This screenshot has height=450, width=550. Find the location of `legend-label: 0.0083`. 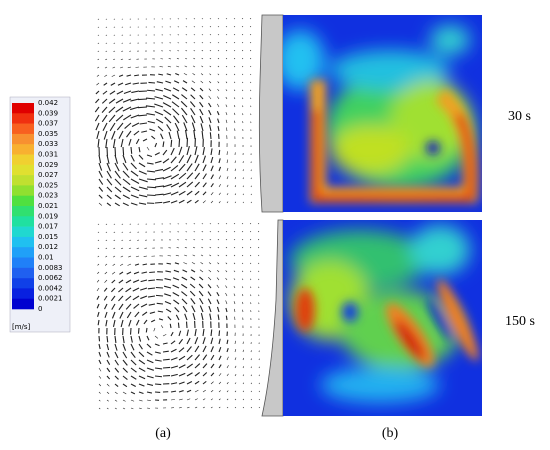

legend-label: 0.0083 is located at coordinates (50, 268).